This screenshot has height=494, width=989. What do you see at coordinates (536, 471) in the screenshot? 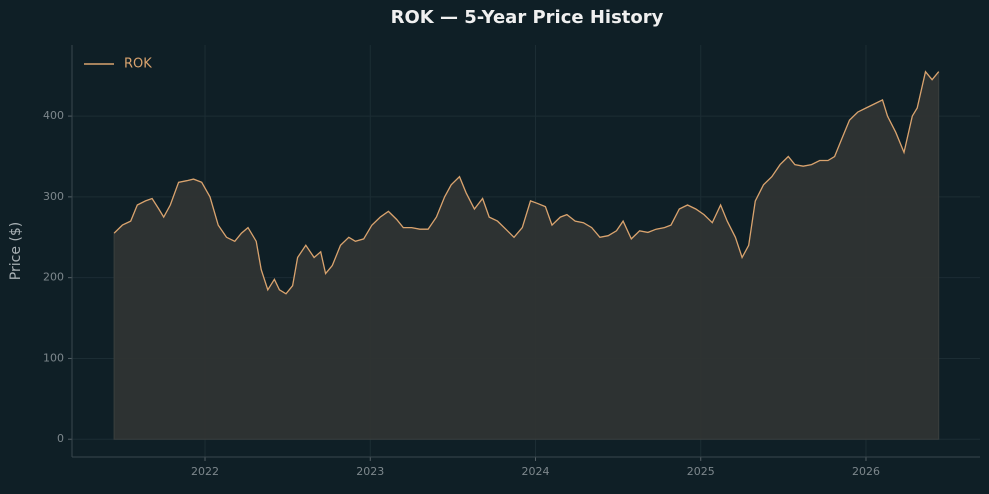
I see `x-tick-label: 2024` at bounding box center [536, 471].